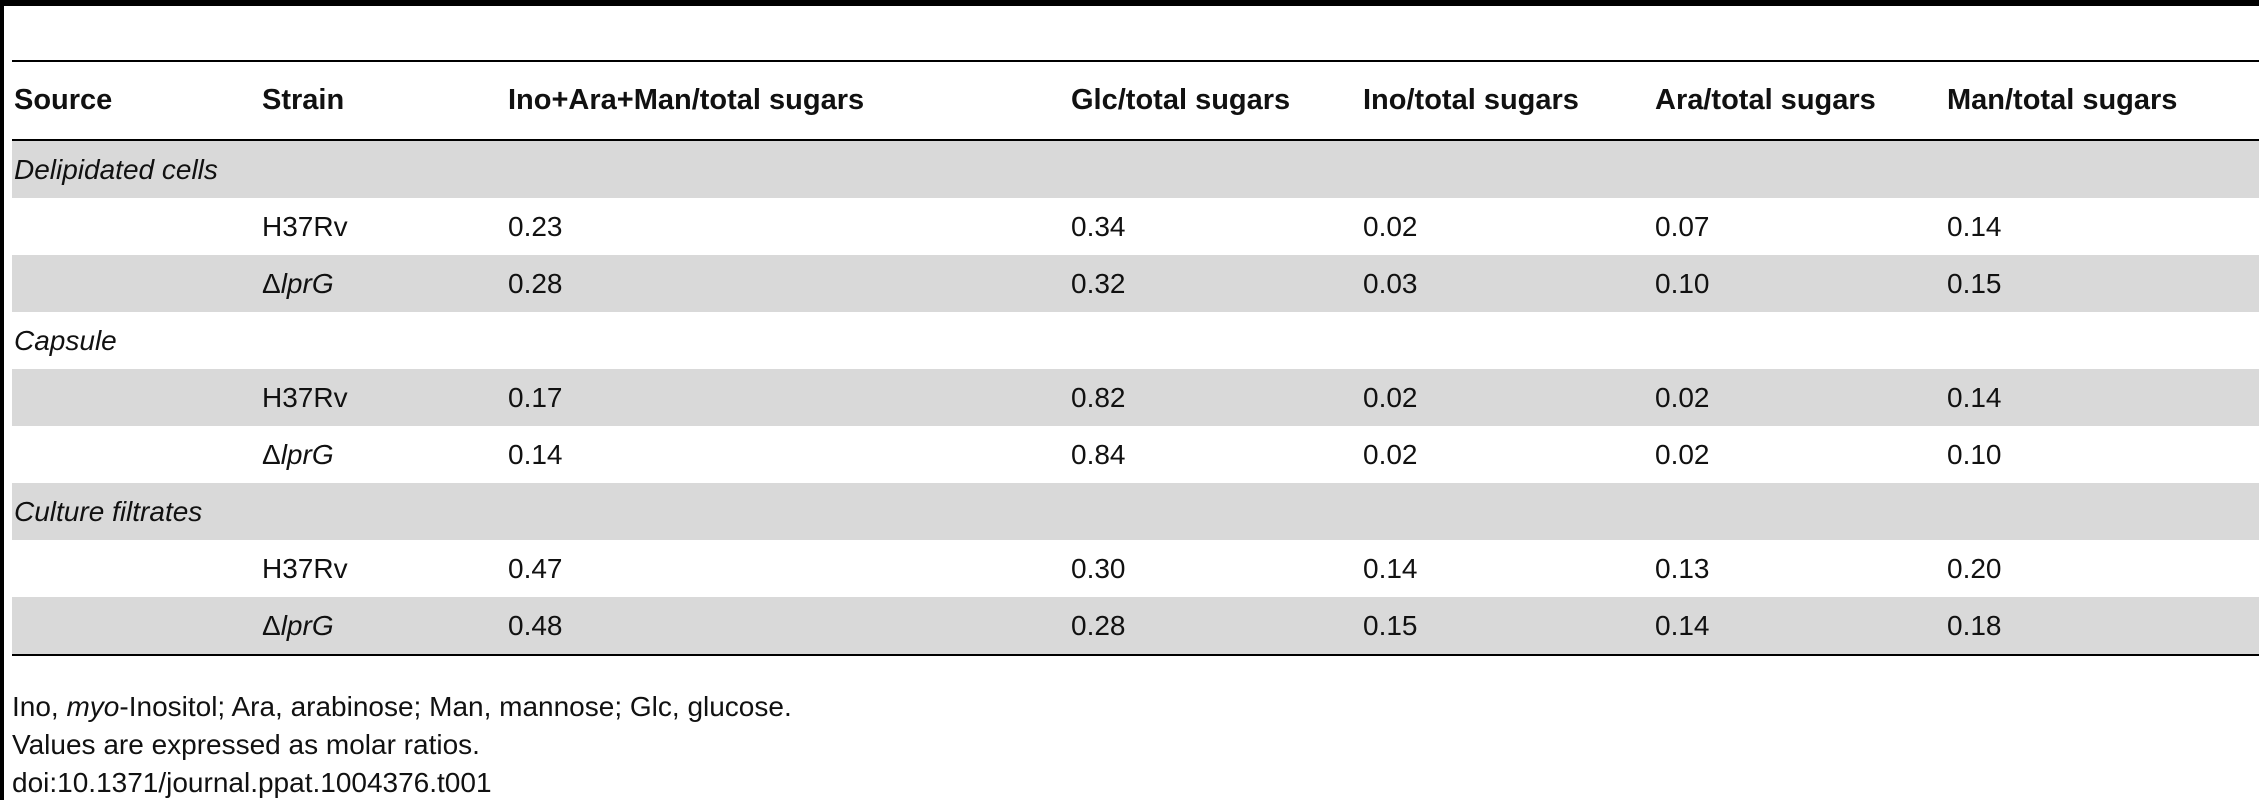  Describe the element at coordinates (787, 283) in the screenshot. I see `ino-ara-man-ratio-cell: 0.28` at that location.